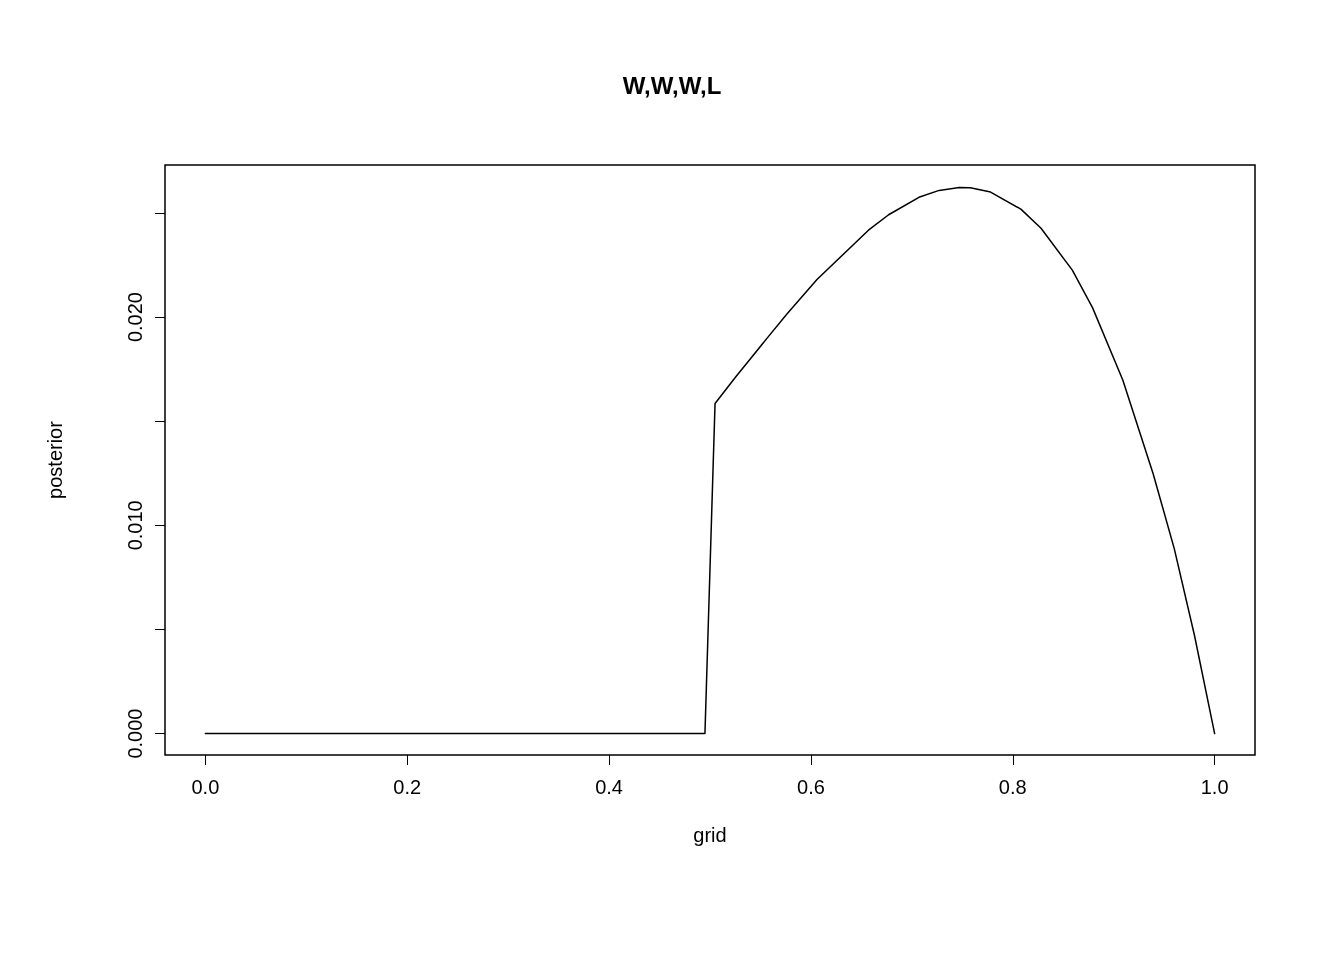 This screenshot has height=960, width=1344. Describe the element at coordinates (710, 835) in the screenshot. I see `x-axis-title: grid` at that location.